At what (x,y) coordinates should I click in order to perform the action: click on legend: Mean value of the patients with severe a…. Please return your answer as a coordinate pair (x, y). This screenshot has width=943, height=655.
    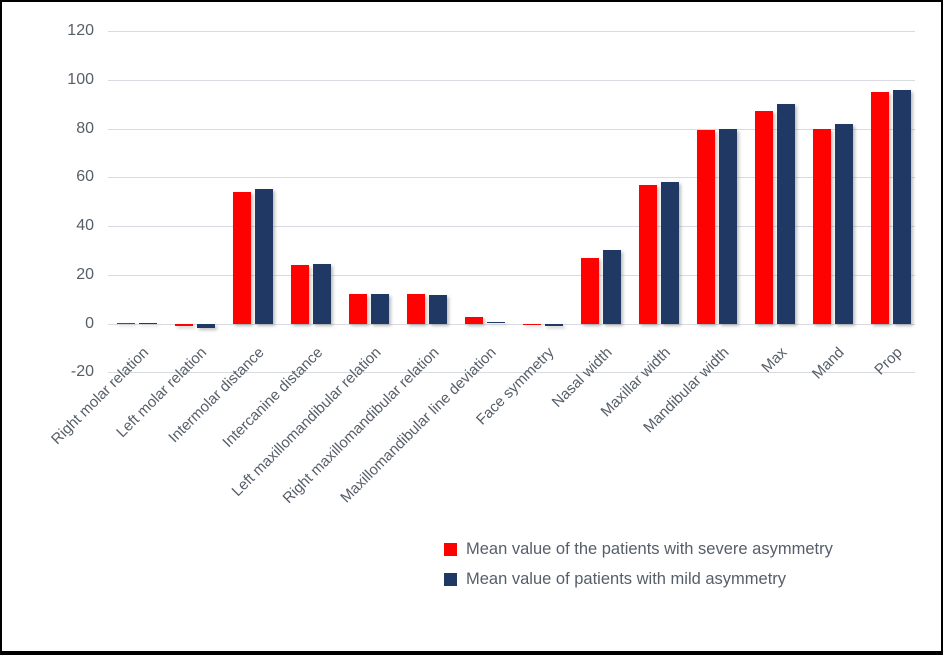
    Looking at the image, I should click on (638, 564).